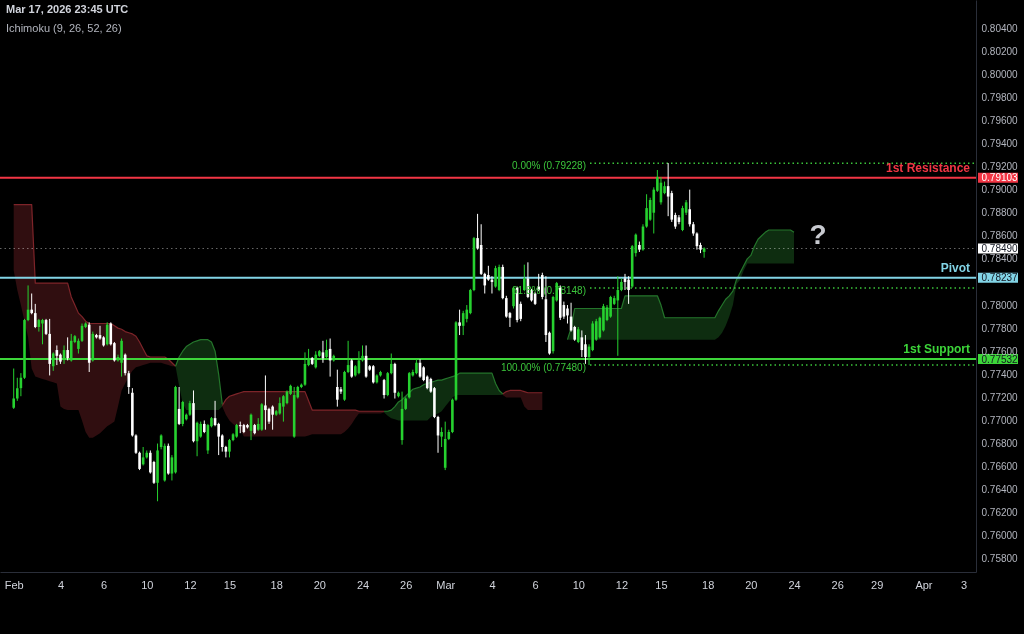  What do you see at coordinates (1000, 167) in the screenshot?
I see `y-tick-label: 0.79200` at bounding box center [1000, 167].